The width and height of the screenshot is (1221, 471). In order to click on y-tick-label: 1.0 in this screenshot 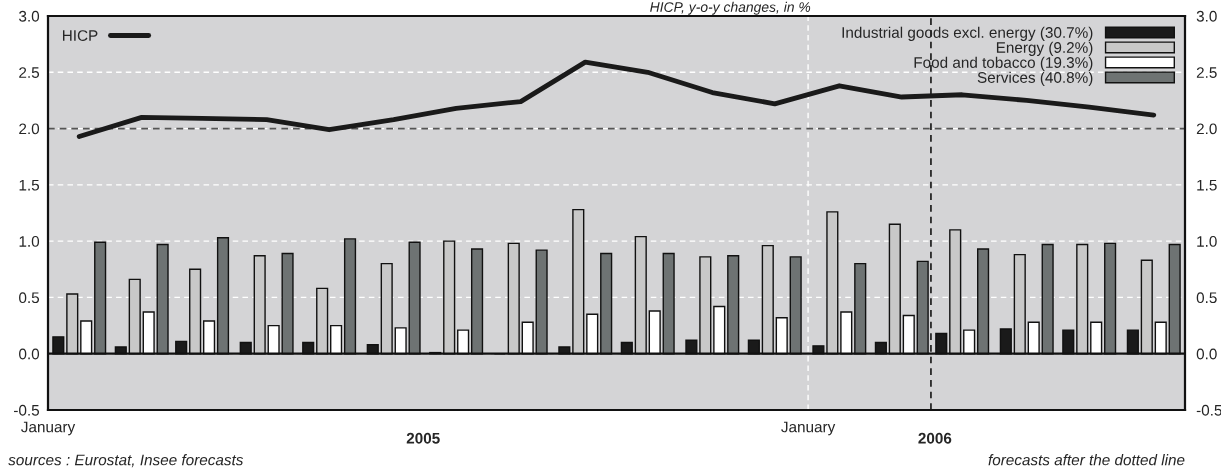, I will do `click(29, 241)`.